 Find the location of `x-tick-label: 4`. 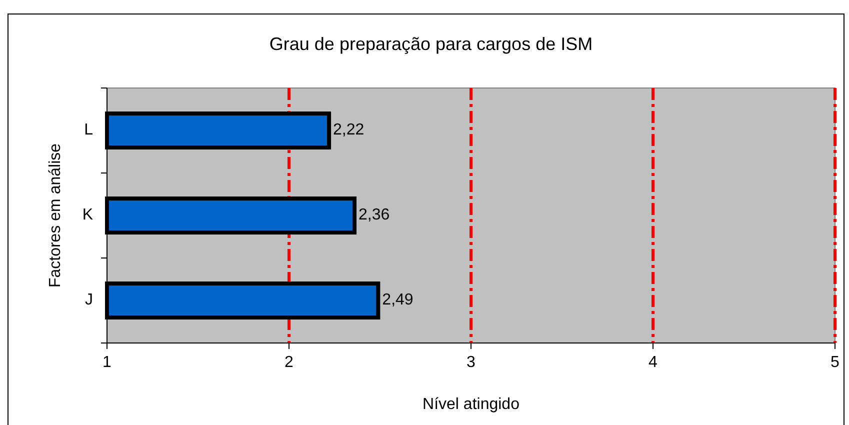

x-tick-label: 4 is located at coordinates (653, 362).